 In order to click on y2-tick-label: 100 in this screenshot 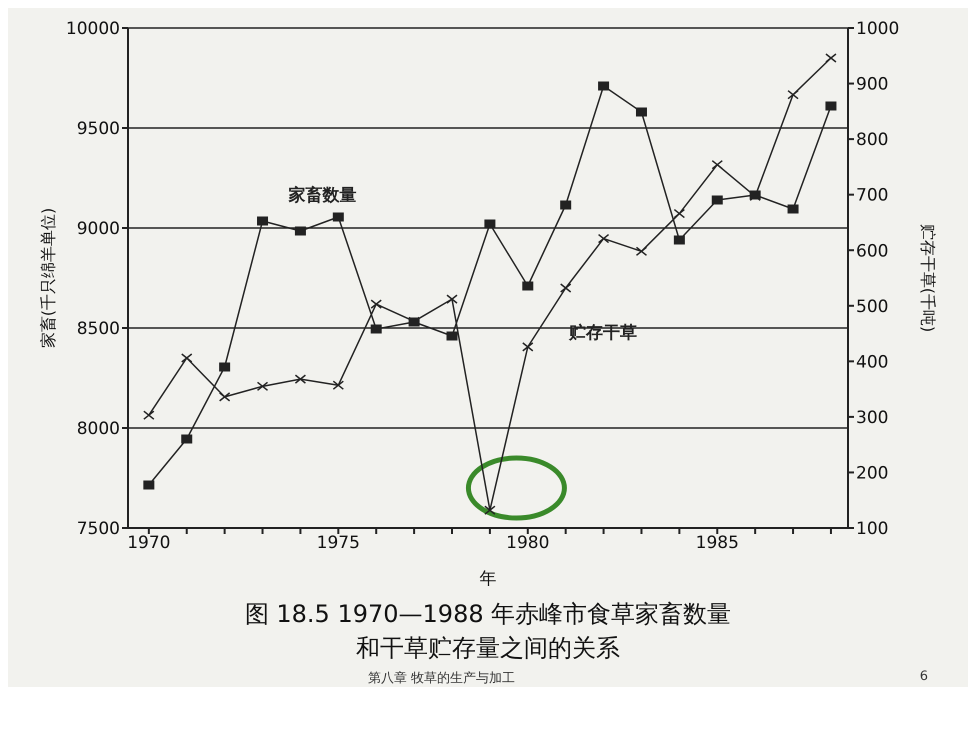, I will do `click(872, 529)`.